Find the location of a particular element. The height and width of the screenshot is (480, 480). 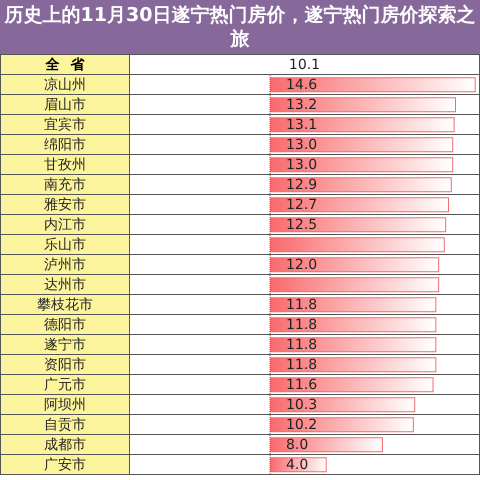

y-tick-label: 雅安市 is located at coordinates (65, 205).